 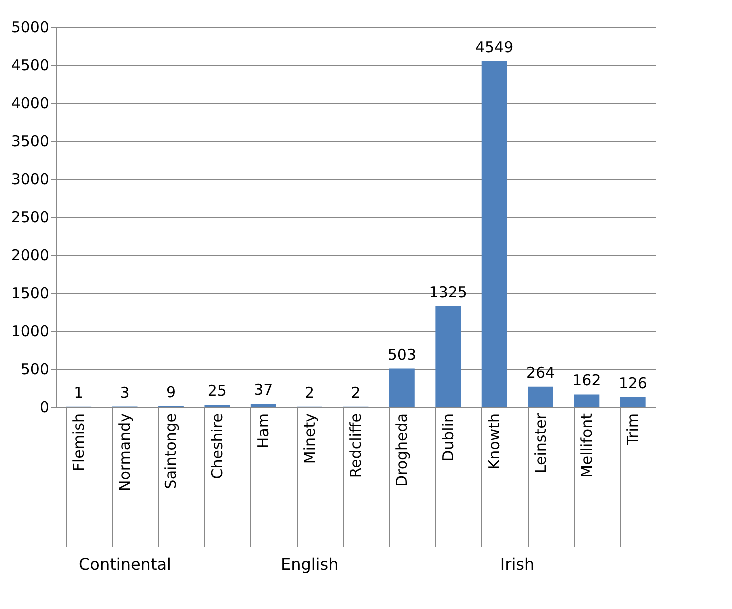 What do you see at coordinates (30, 293) in the screenshot?
I see `y-tick-label: 1500` at bounding box center [30, 293].